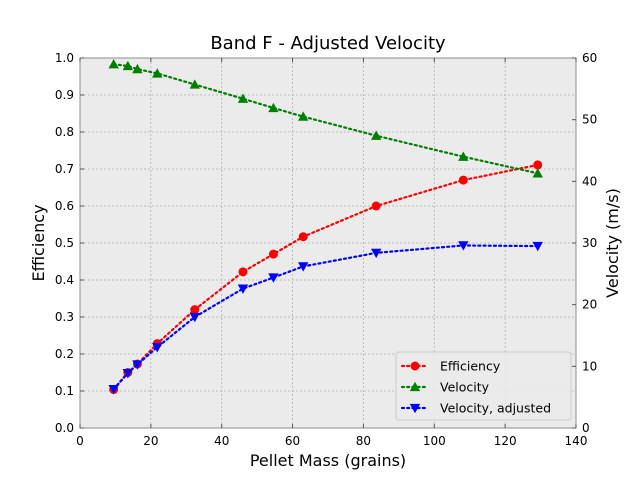 The image size is (640, 484). What do you see at coordinates (470, 366) in the screenshot?
I see `legend-label: Efficiency` at bounding box center [470, 366].